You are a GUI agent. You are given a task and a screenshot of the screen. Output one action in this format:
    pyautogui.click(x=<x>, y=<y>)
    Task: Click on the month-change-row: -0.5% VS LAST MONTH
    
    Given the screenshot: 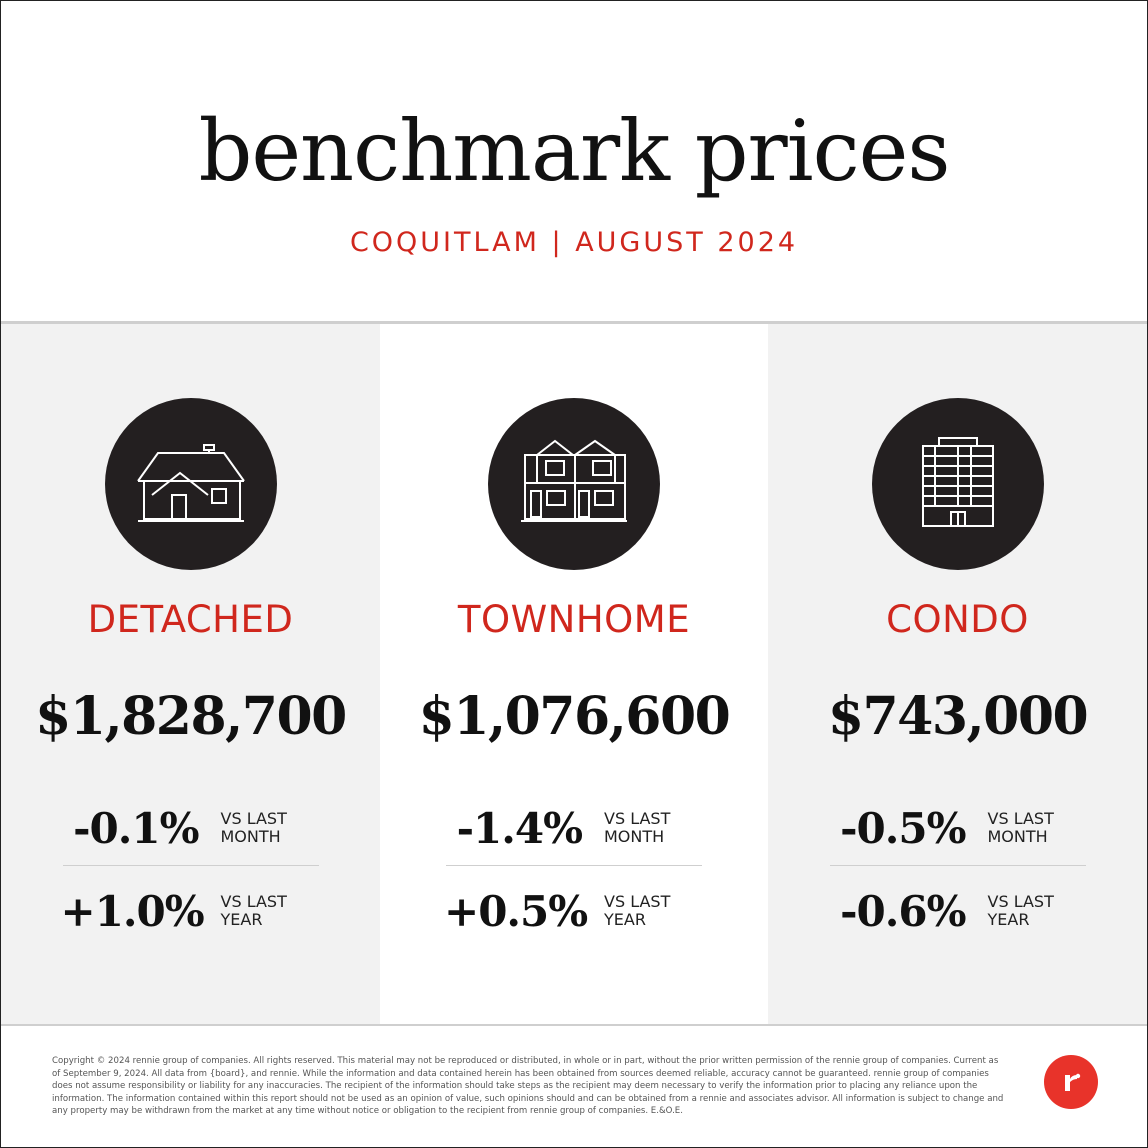 What is the action you would take?
    pyautogui.click(x=957, y=828)
    